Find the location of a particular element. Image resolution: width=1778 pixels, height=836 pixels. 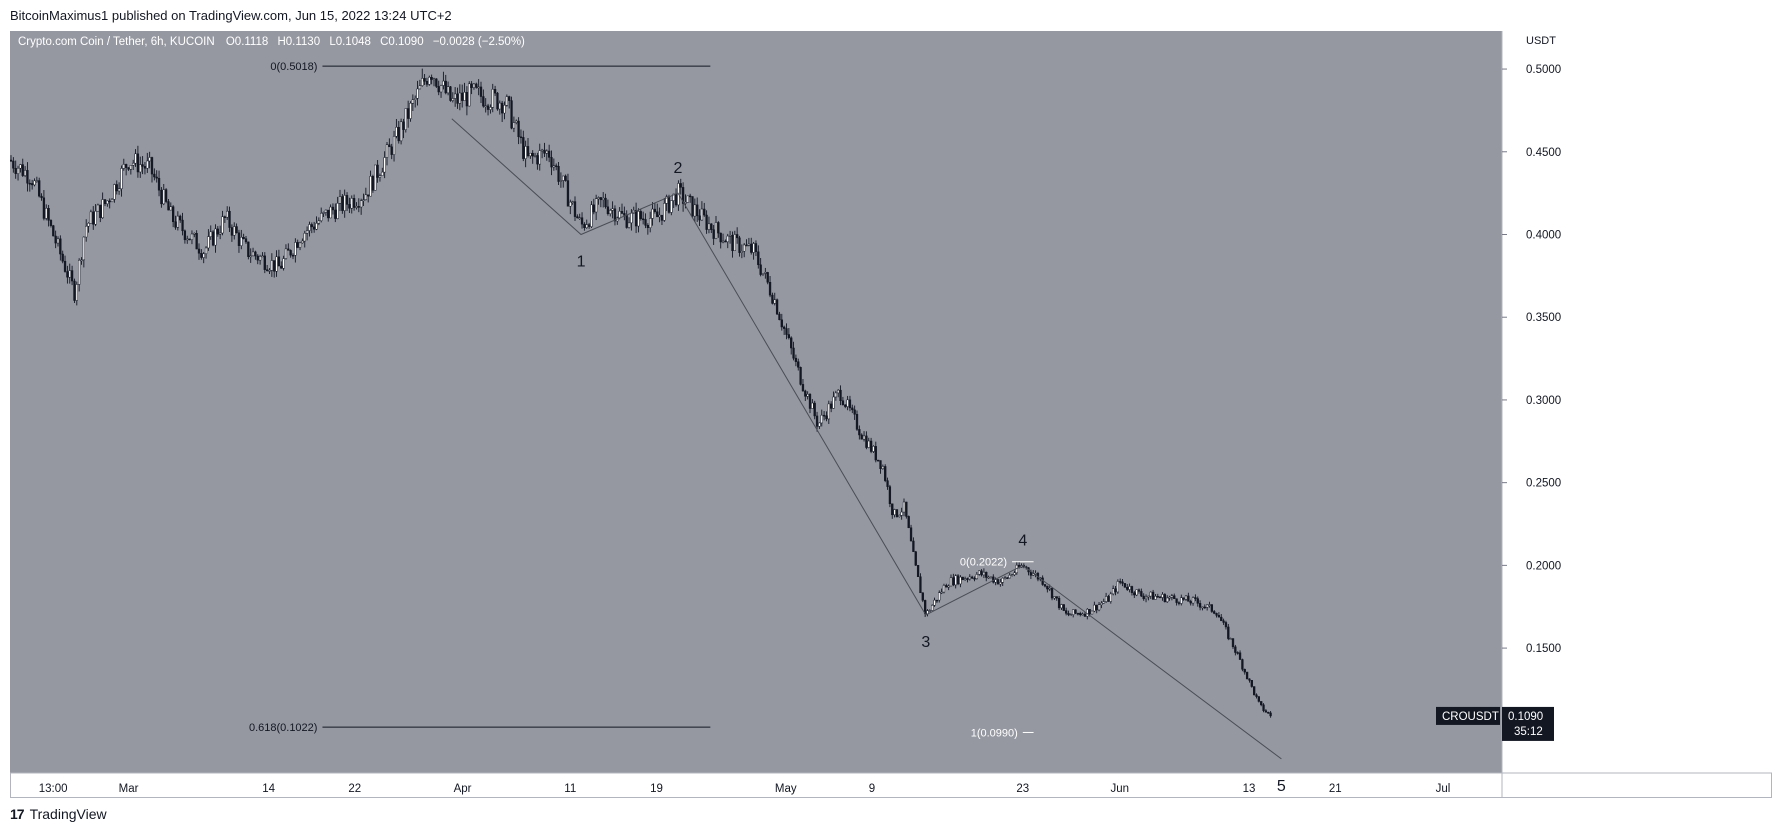

fib-label: 1(0.0990) is located at coordinates (994, 733).